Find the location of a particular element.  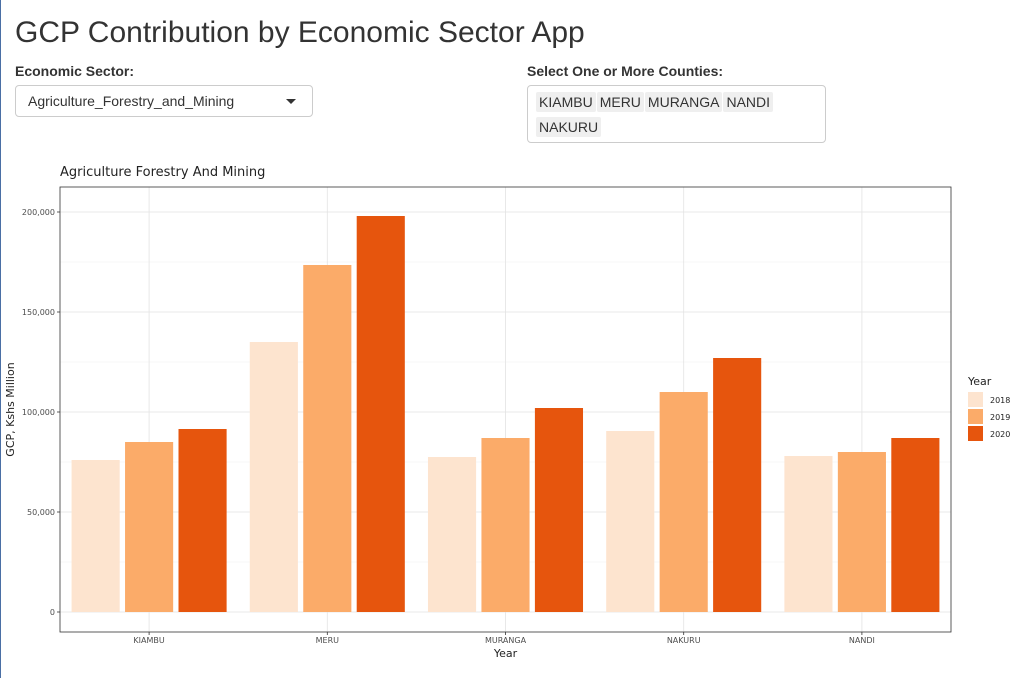

bar-kiambu-2018 is located at coordinates (95, 536).